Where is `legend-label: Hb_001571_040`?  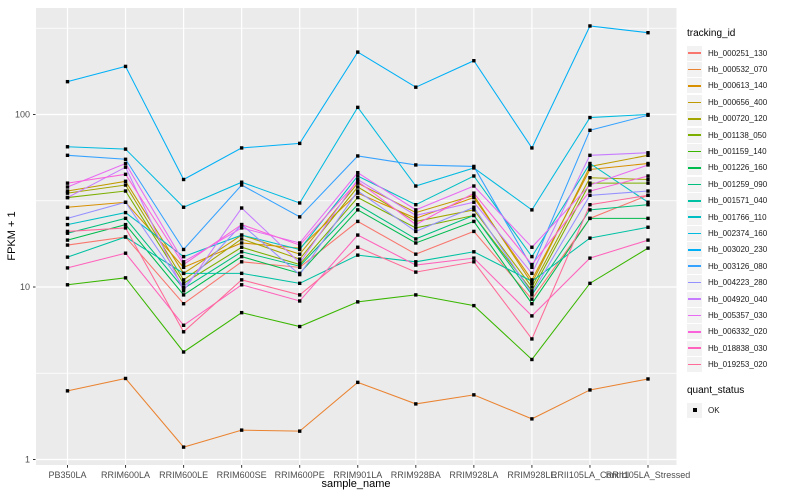 legend-label: Hb_001571_040 is located at coordinates (738, 201).